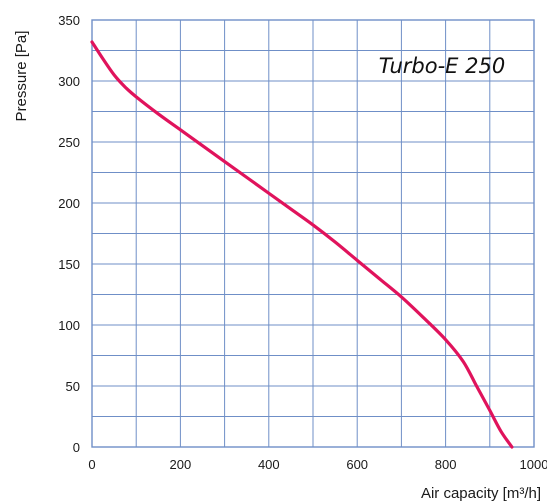 This screenshot has width=547, height=504. What do you see at coordinates (69, 264) in the screenshot?
I see `y-tick-label: 150` at bounding box center [69, 264].